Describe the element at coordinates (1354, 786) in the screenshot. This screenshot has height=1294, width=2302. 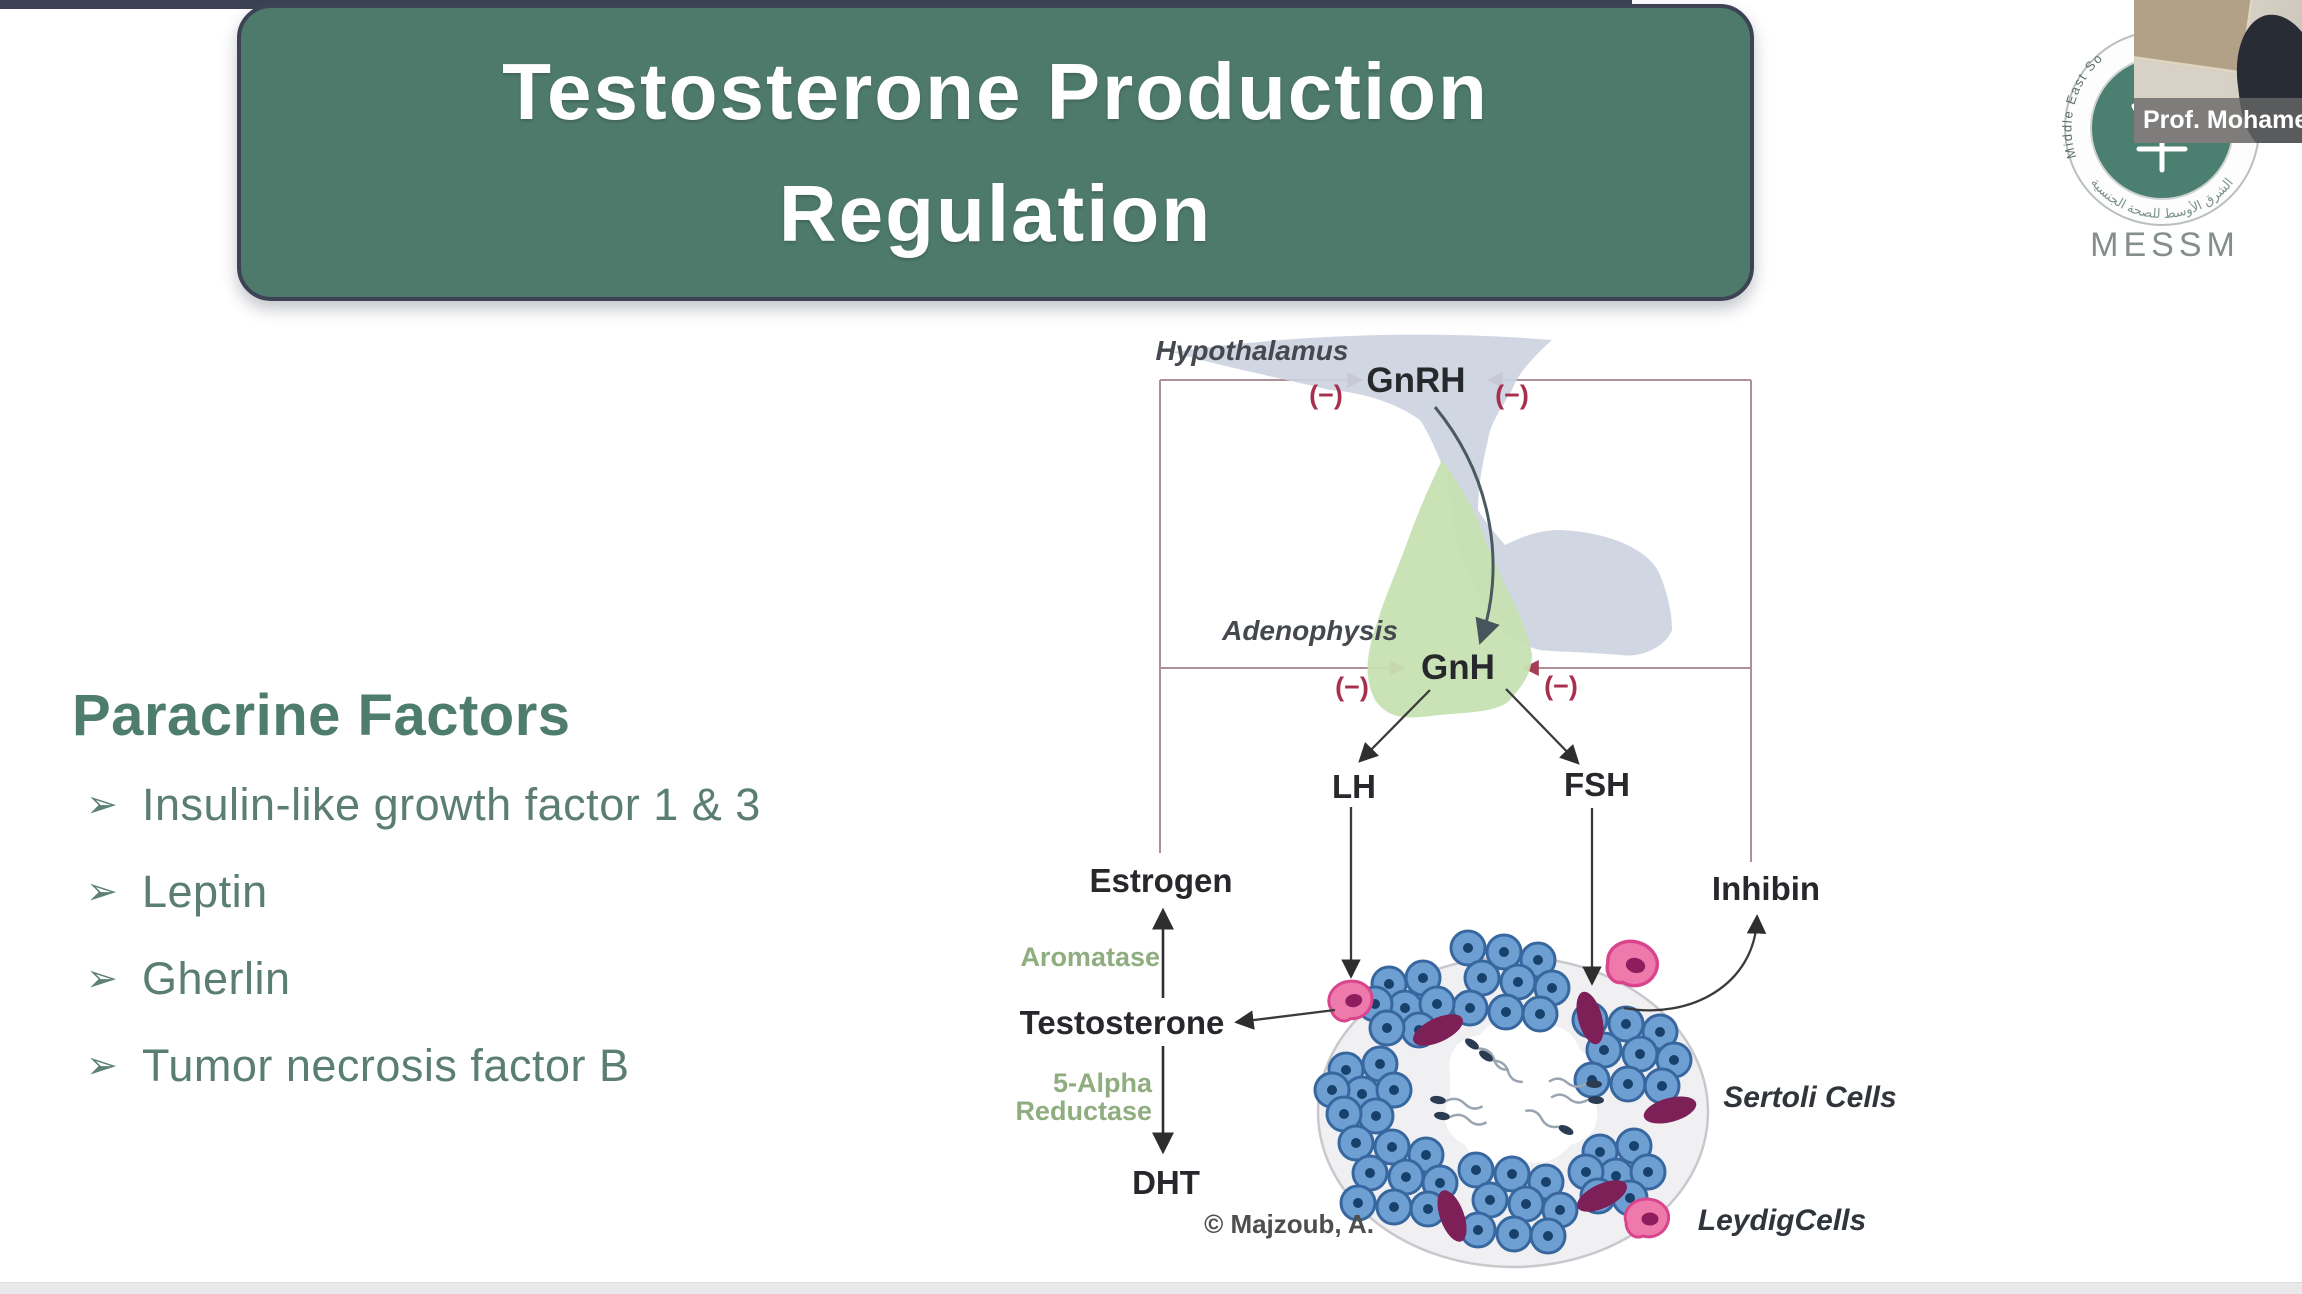
I see `label-lh: LH` at that location.